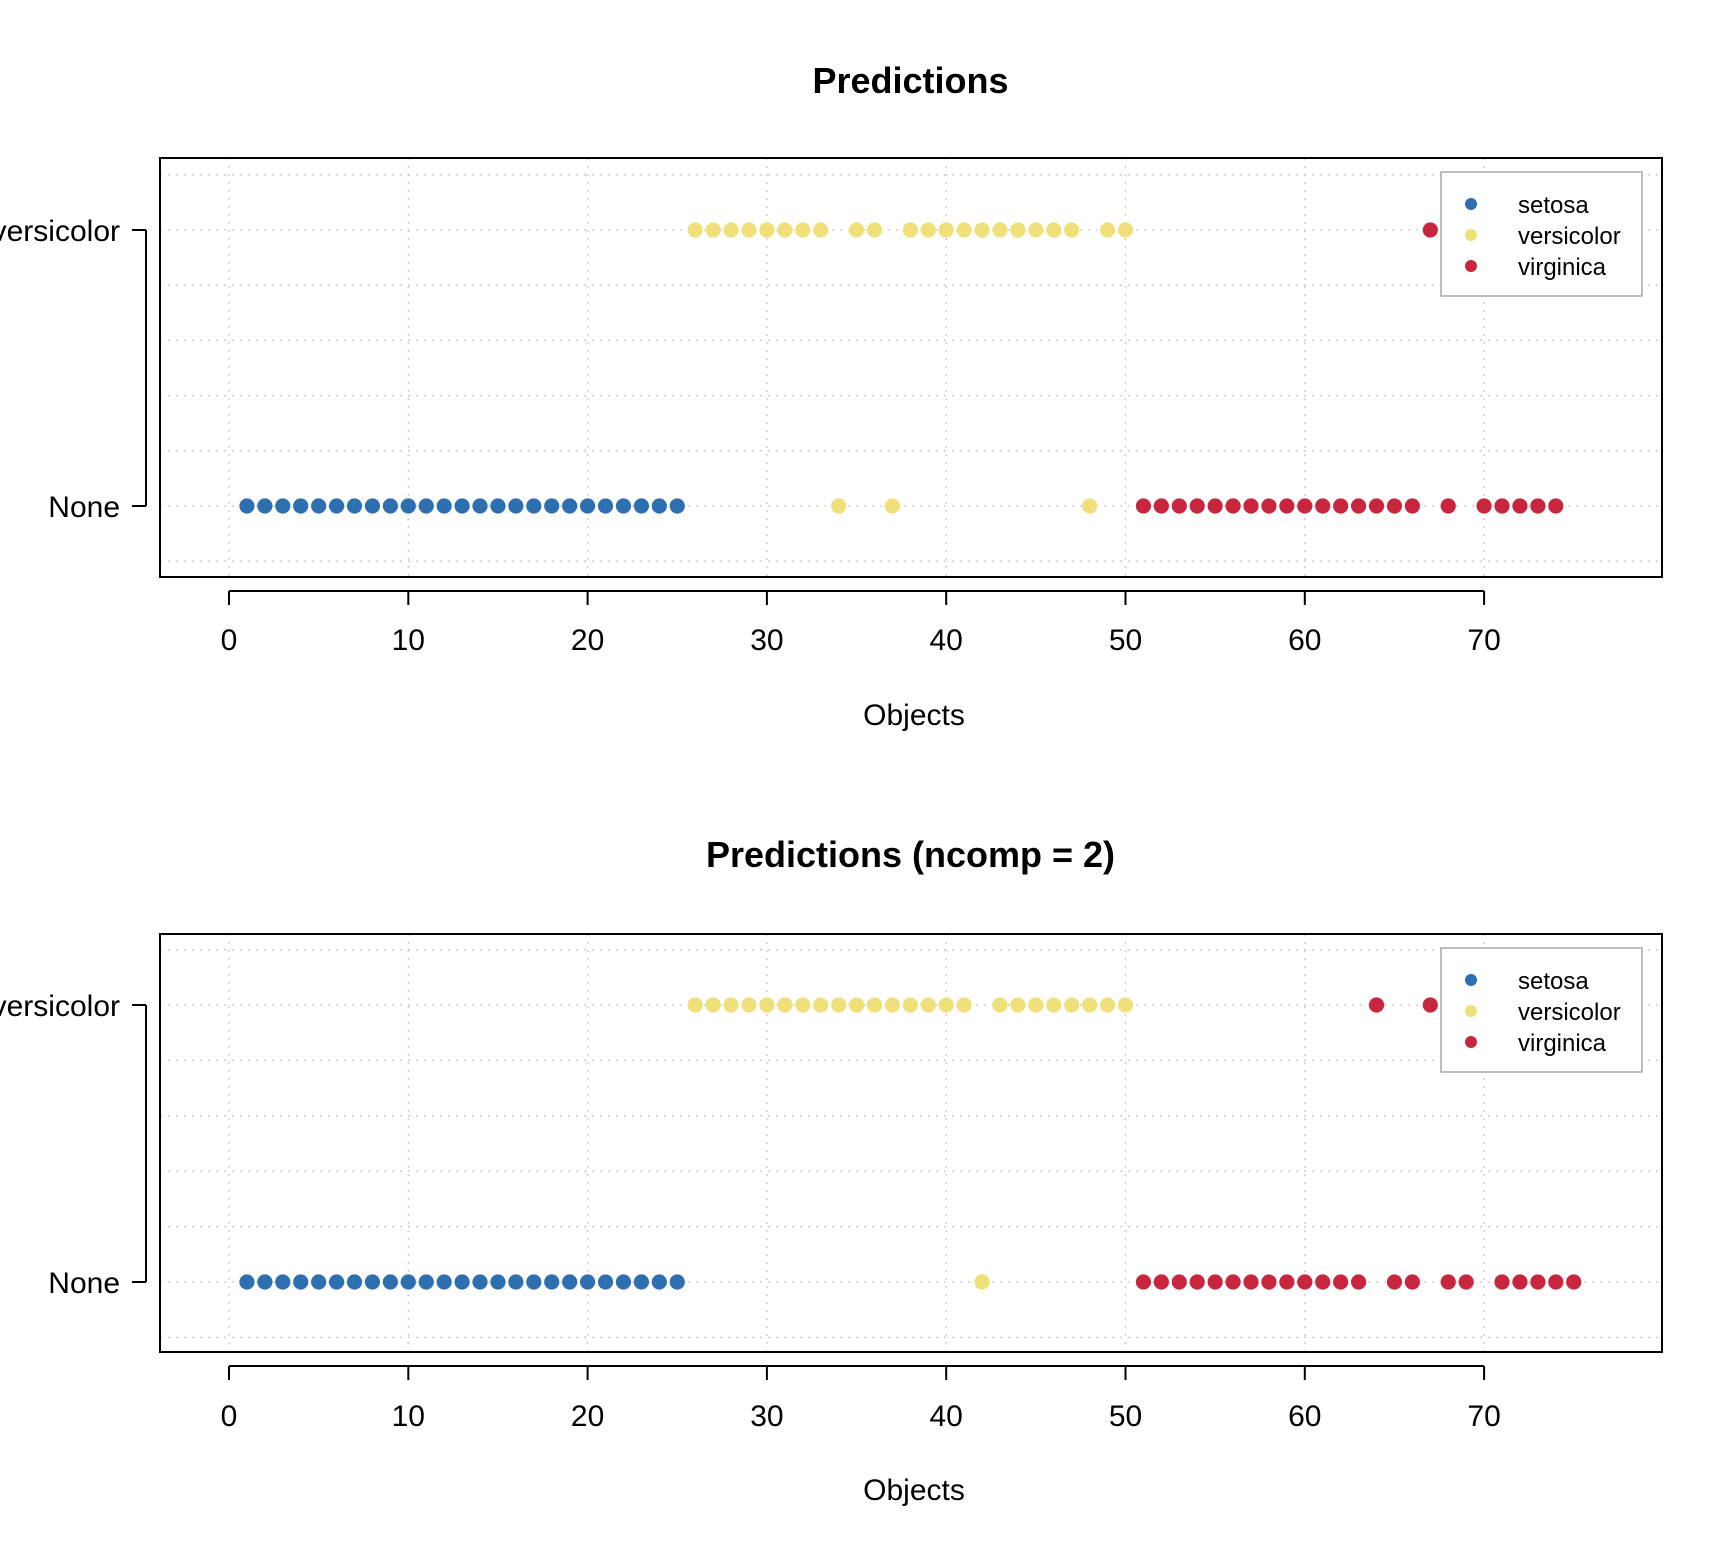 This screenshot has height=1541, width=1728. I want to click on legend-marker-setosa, so click(1471, 204).